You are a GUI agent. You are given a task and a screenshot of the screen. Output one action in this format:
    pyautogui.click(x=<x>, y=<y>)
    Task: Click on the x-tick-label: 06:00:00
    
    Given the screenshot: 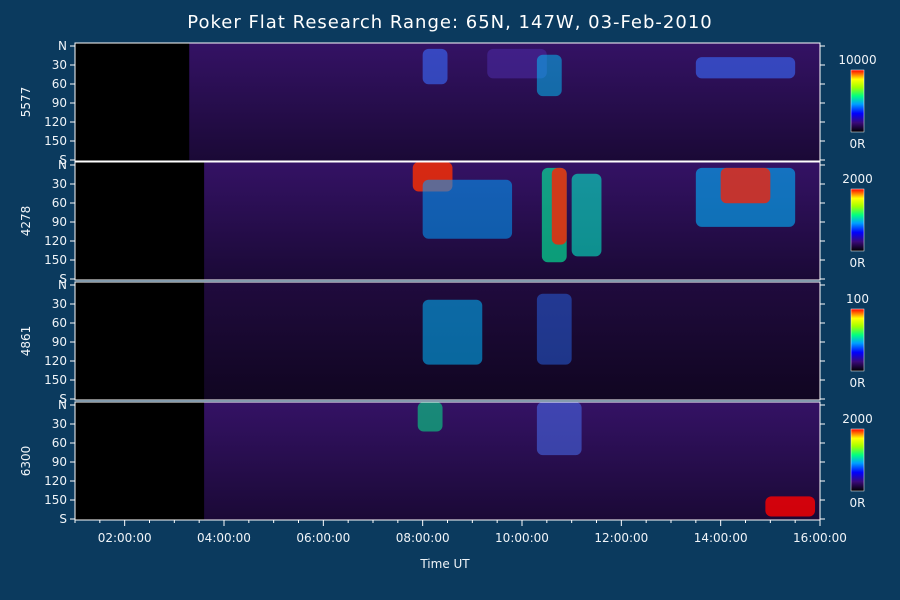 What is the action you would take?
    pyautogui.click(x=323, y=538)
    